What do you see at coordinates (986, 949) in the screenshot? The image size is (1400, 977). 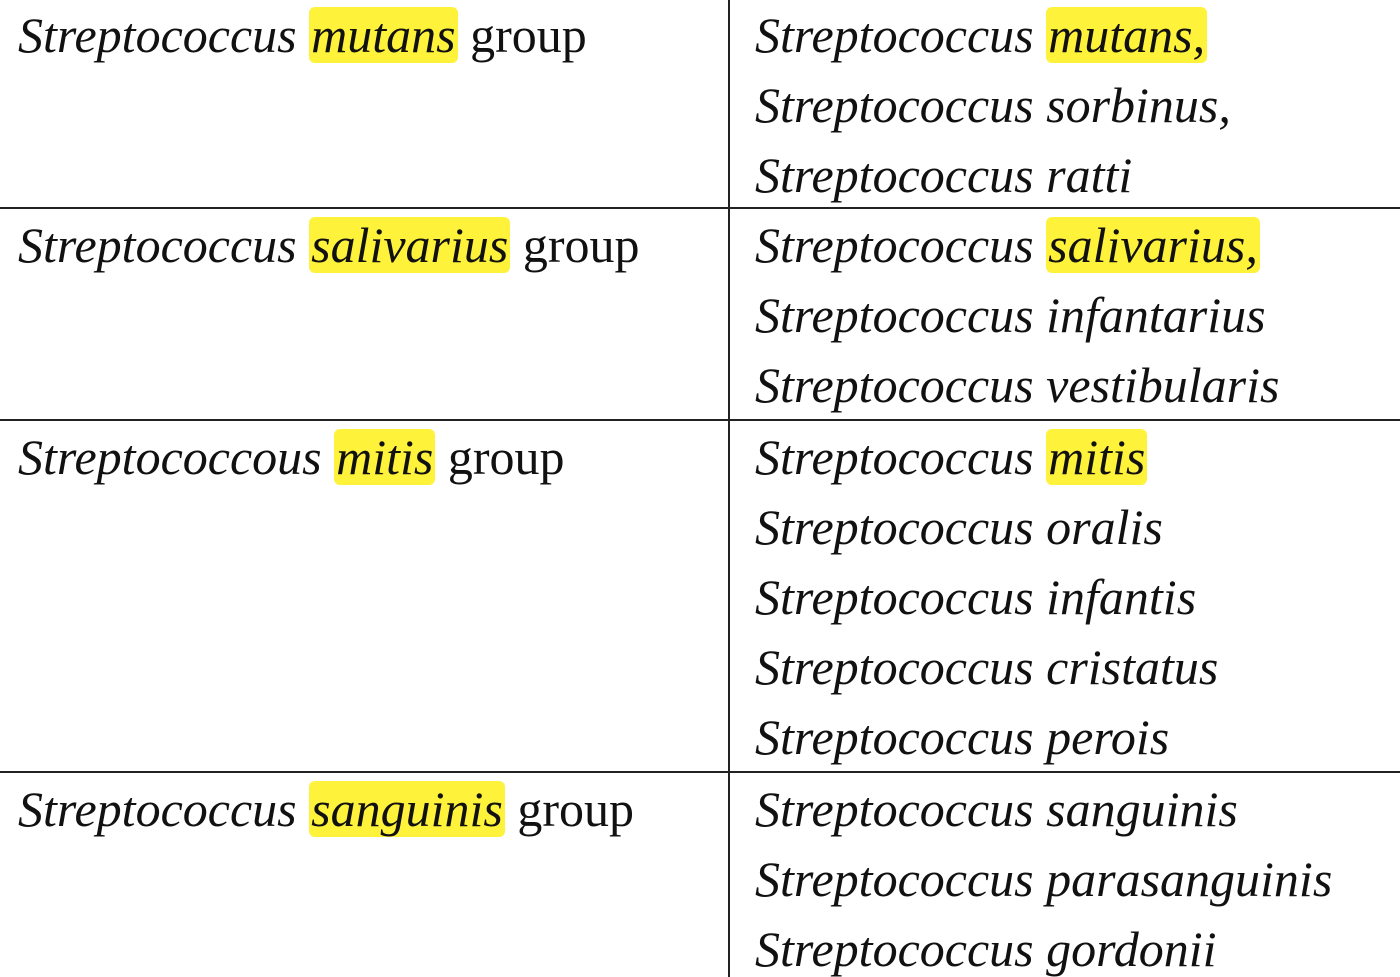 I see `member-name: Streptococcus gordonii` at bounding box center [986, 949].